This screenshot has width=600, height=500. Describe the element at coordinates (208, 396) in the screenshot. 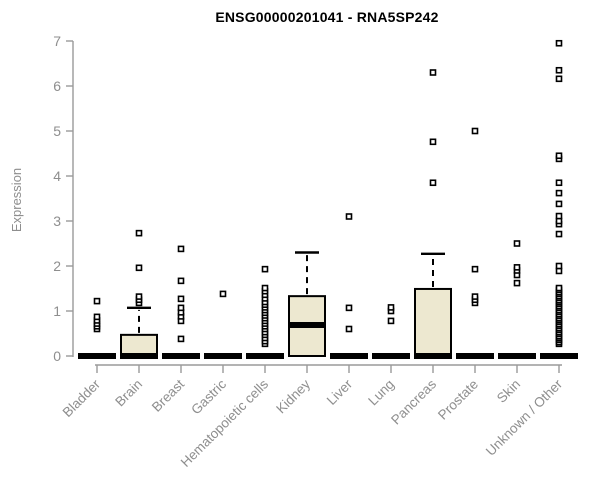

I see `x-category-label: Gastric` at that location.